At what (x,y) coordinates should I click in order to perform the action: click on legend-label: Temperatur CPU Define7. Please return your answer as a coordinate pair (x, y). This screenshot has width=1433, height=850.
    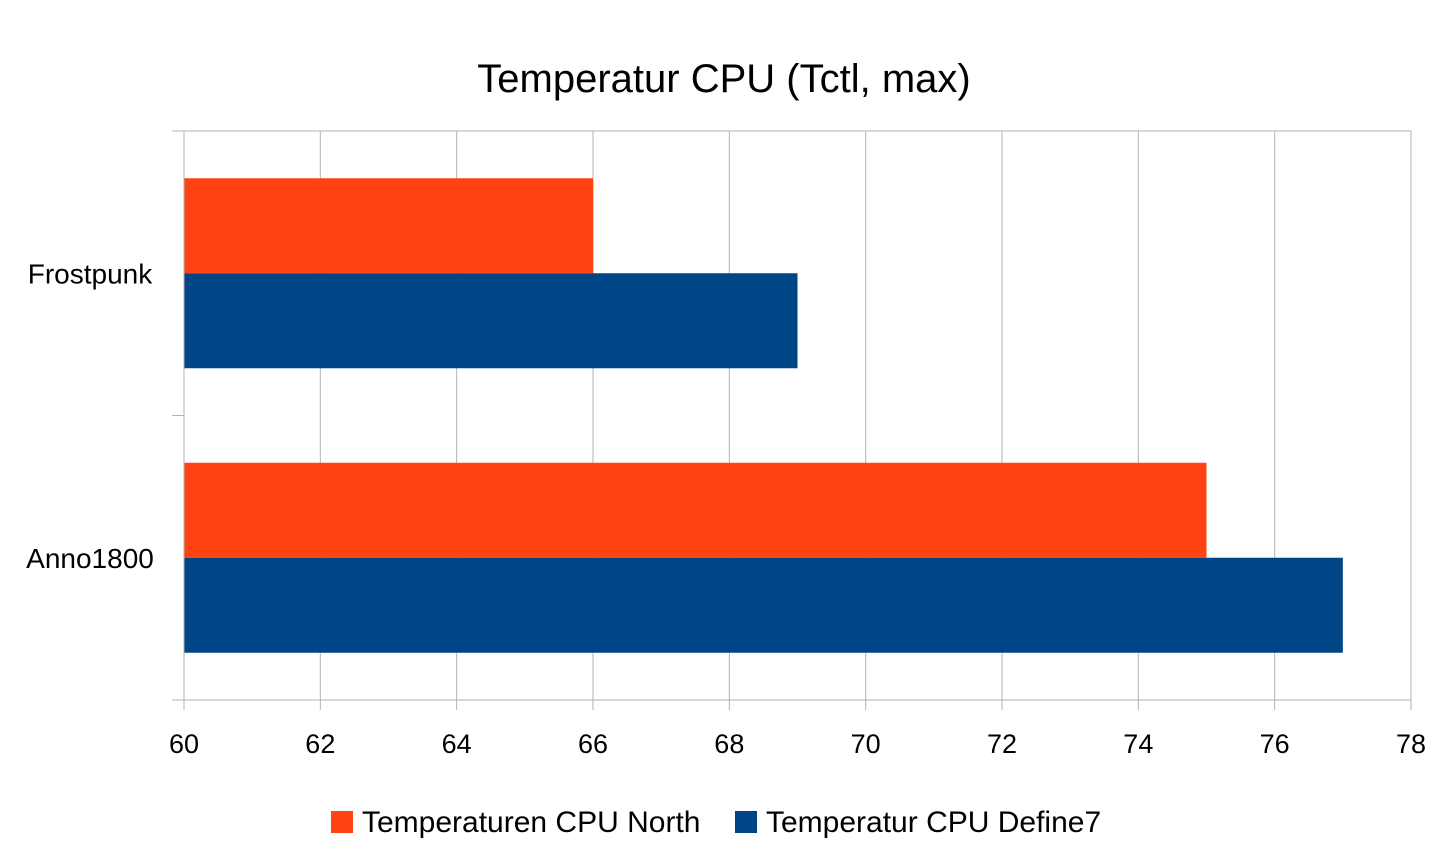
    Looking at the image, I should click on (933, 822).